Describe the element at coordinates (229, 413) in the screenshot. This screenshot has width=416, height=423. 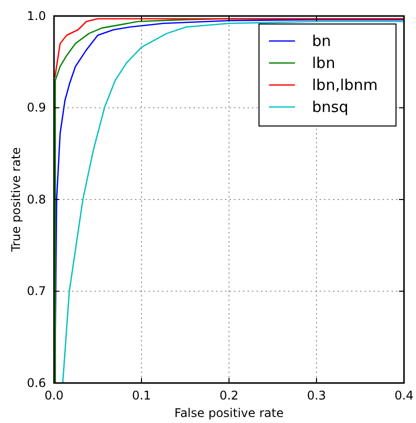
I see `x-axis-title: False positive rate` at that location.